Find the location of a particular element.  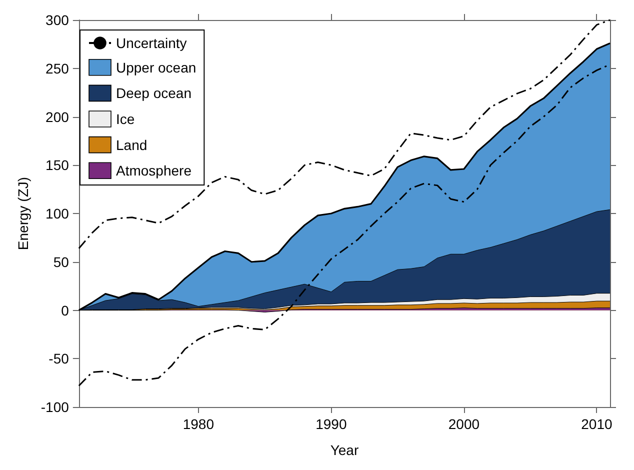

legend-label: Land is located at coordinates (132, 144).